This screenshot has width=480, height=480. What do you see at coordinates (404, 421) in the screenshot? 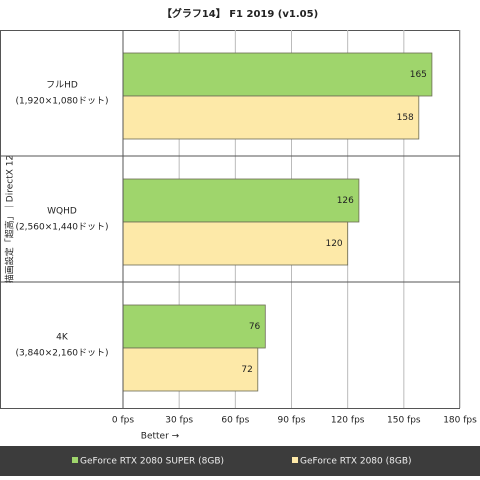
I see `x-tick-label: 150 fps` at bounding box center [404, 421].